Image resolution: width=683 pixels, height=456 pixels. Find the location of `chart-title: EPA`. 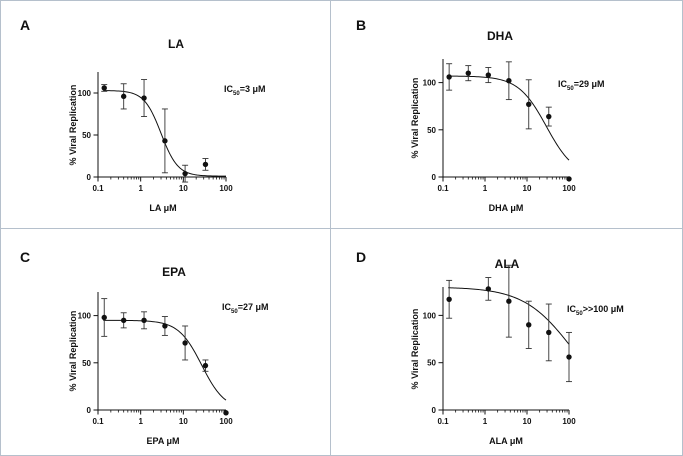

chart-title: EPA is located at coordinates (174, 272).